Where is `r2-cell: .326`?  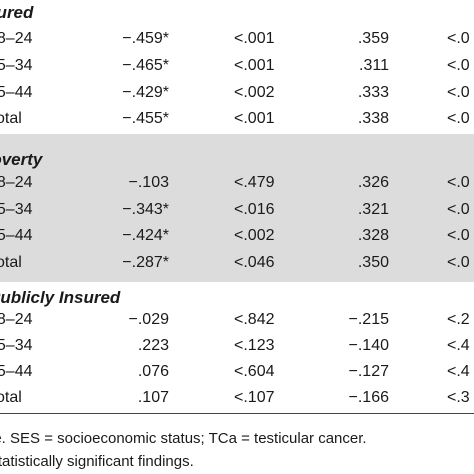
r2-cell: .326 is located at coordinates (373, 182).